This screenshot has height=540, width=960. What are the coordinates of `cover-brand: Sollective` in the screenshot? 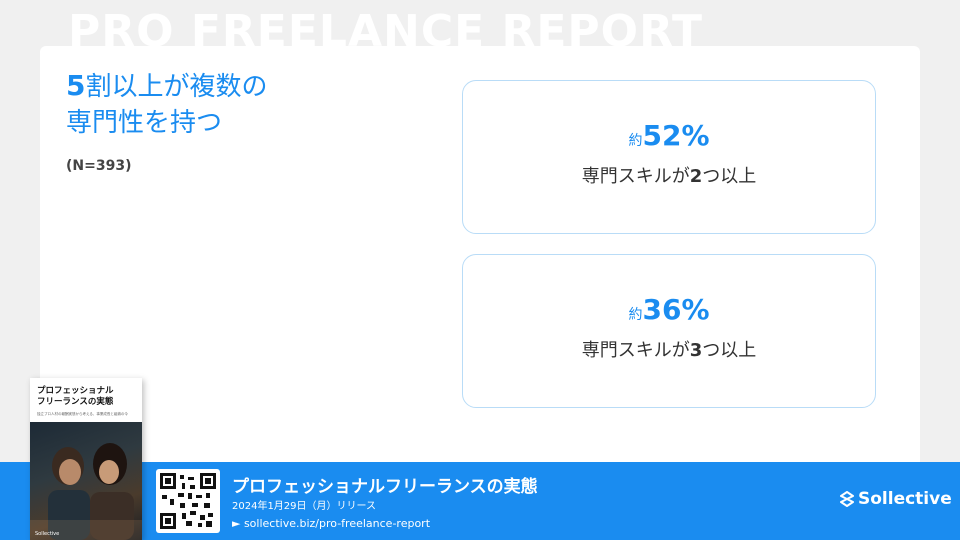 It's located at (47, 534).